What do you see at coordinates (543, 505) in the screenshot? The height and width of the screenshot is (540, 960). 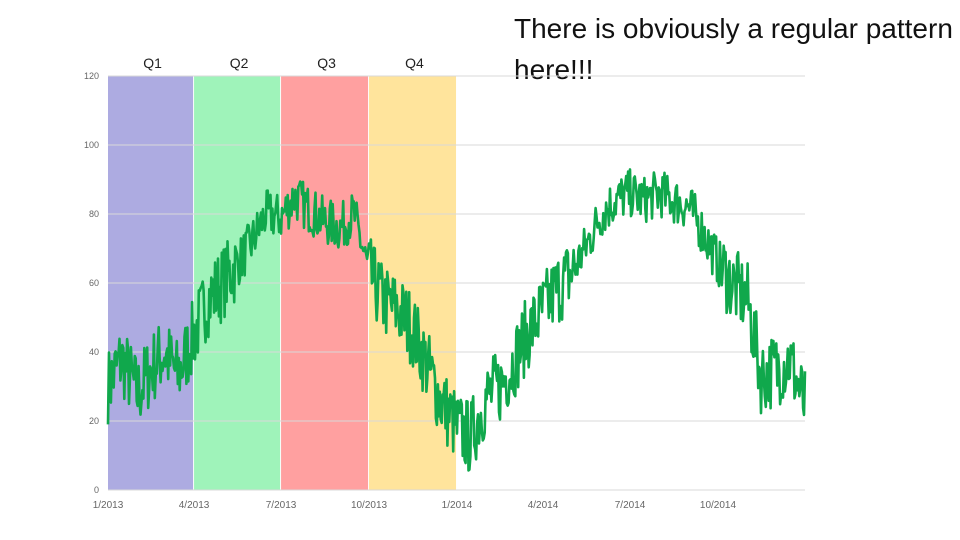 I see `x-tick-label: 4/2014` at bounding box center [543, 505].